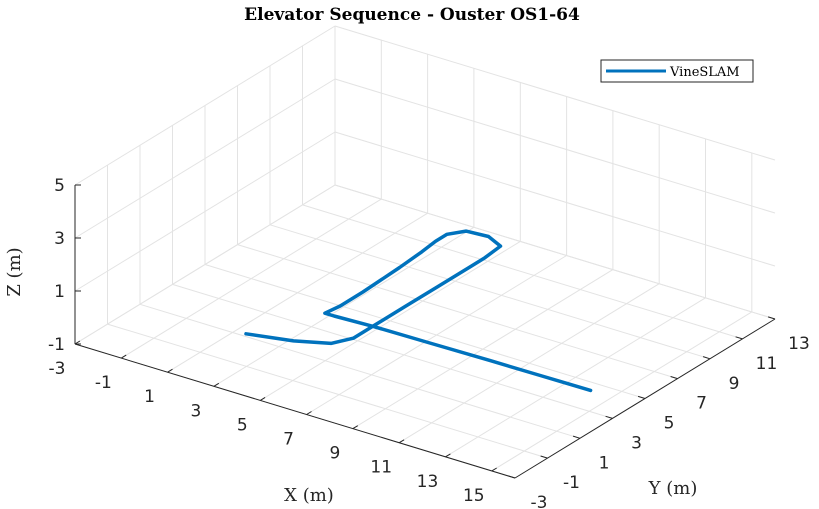 The width and height of the screenshot is (819, 509). I want to click on legend: VineSLAM, so click(677, 71).